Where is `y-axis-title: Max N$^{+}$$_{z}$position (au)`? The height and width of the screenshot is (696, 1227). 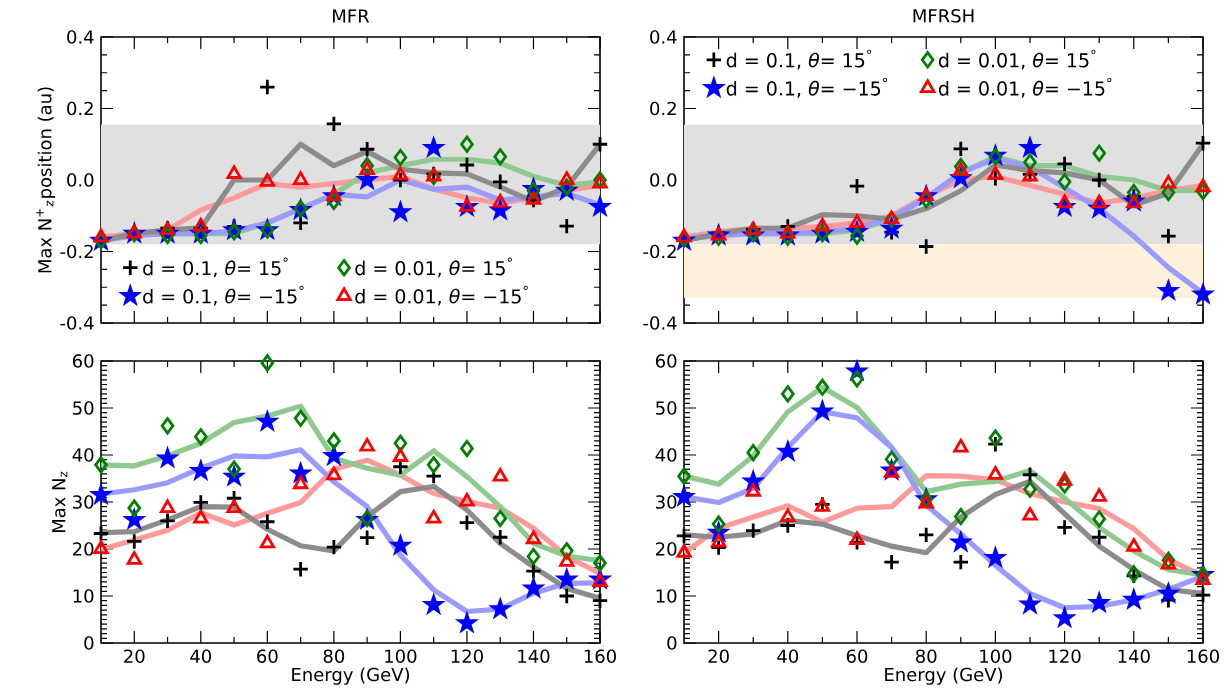 y-axis-title: Max N$^{+}$$_{z}$position (au) is located at coordinates (46, 180).